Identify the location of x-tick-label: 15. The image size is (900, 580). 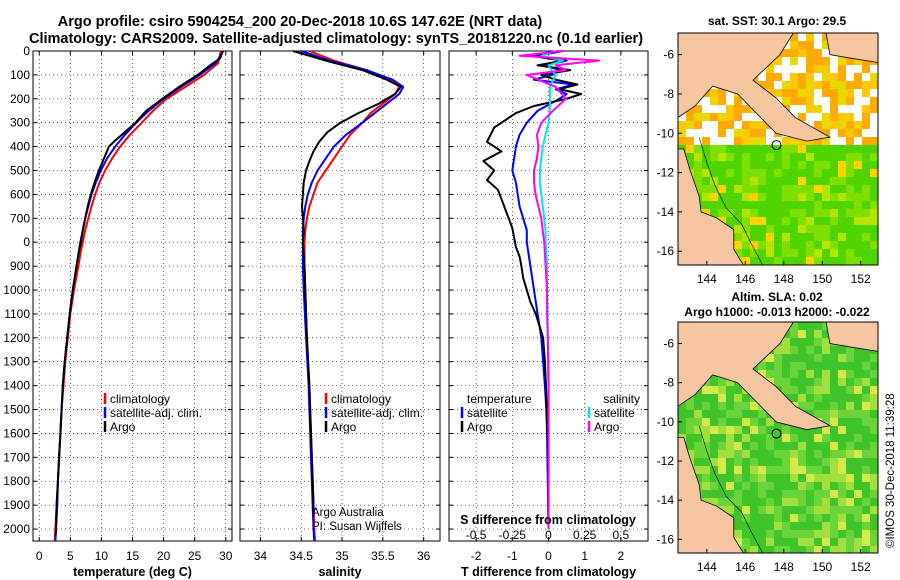
(133, 556).